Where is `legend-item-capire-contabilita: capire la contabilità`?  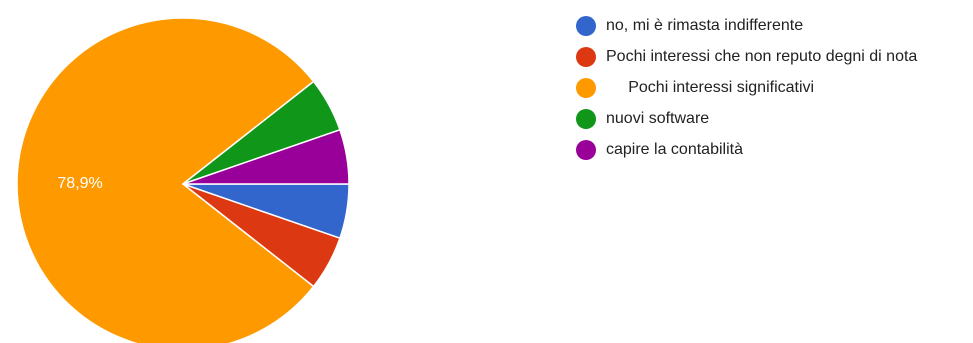
legend-item-capire-contabilita: capire la contabilità is located at coordinates (766, 150).